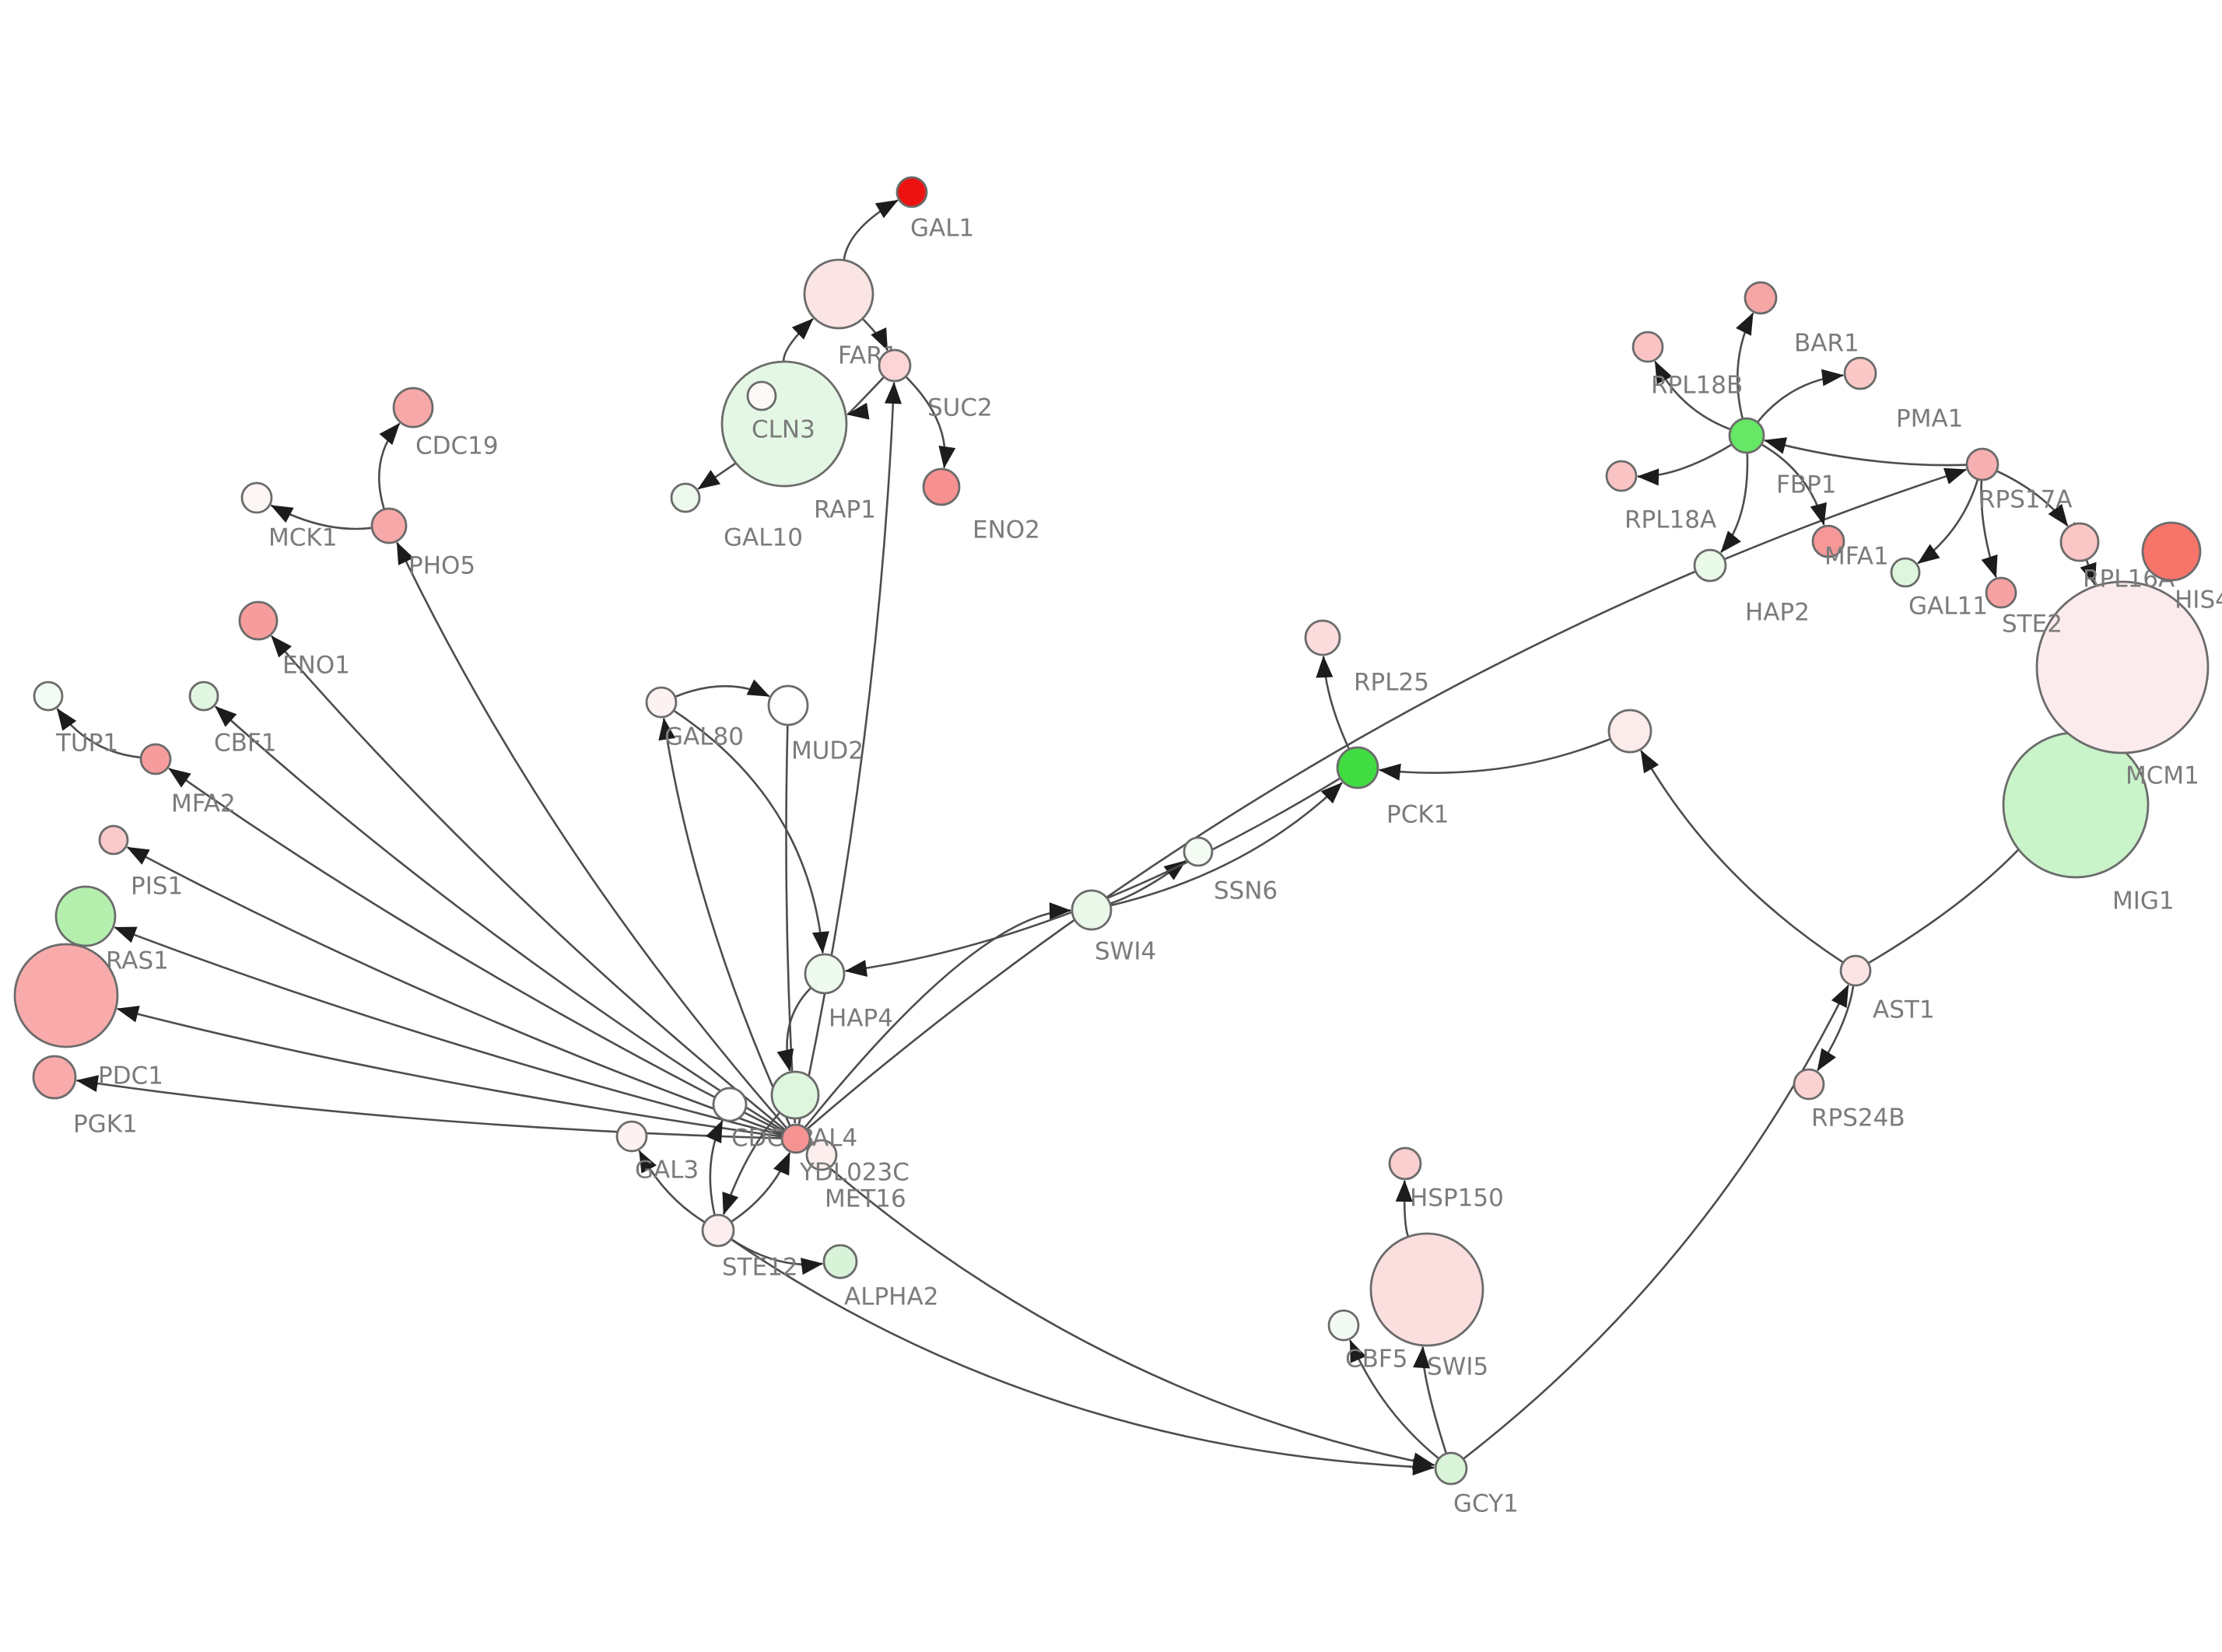 Image resolution: width=2222 pixels, height=1652 pixels. What do you see at coordinates (1367, 1341) in the screenshot?
I see `node-group-cbf5: CBF5` at bounding box center [1367, 1341].